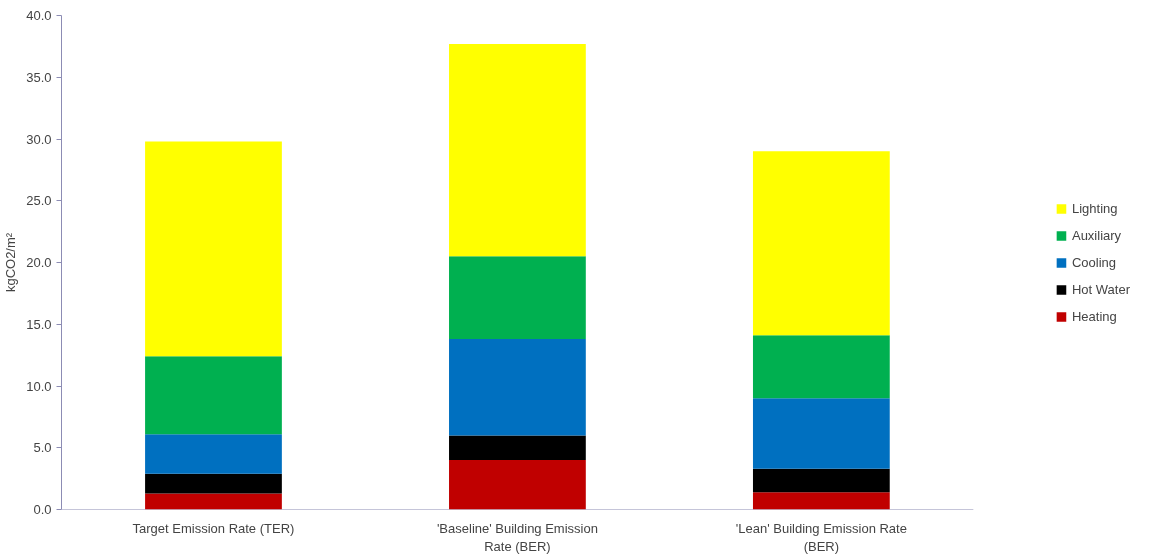  What do you see at coordinates (213, 528) in the screenshot?
I see `x-tick-label: Target Emission Rate (TER)` at bounding box center [213, 528].